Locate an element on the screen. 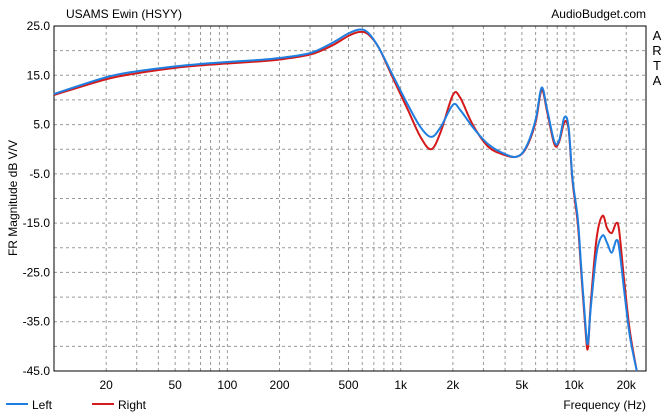 The width and height of the screenshot is (671, 420). legend: Left Right is located at coordinates (76, 405).